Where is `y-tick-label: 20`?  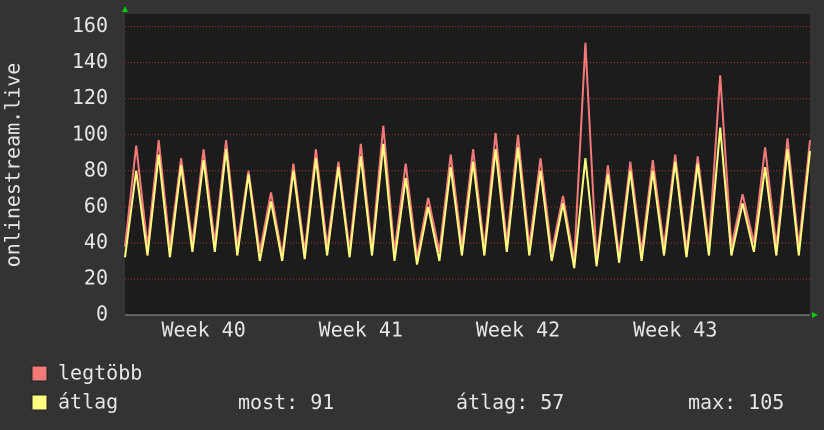
y-tick-label: 20 is located at coordinates (96, 277).